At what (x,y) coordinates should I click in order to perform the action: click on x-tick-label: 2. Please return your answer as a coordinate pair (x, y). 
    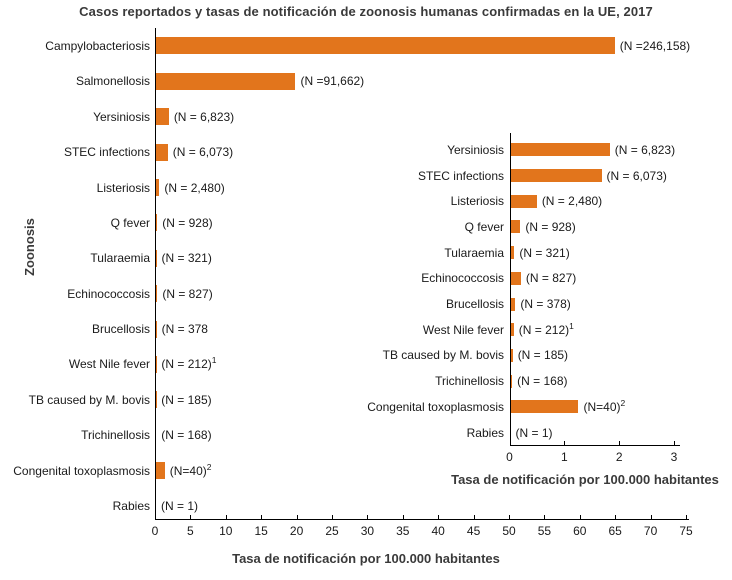
    Looking at the image, I should click on (619, 457).